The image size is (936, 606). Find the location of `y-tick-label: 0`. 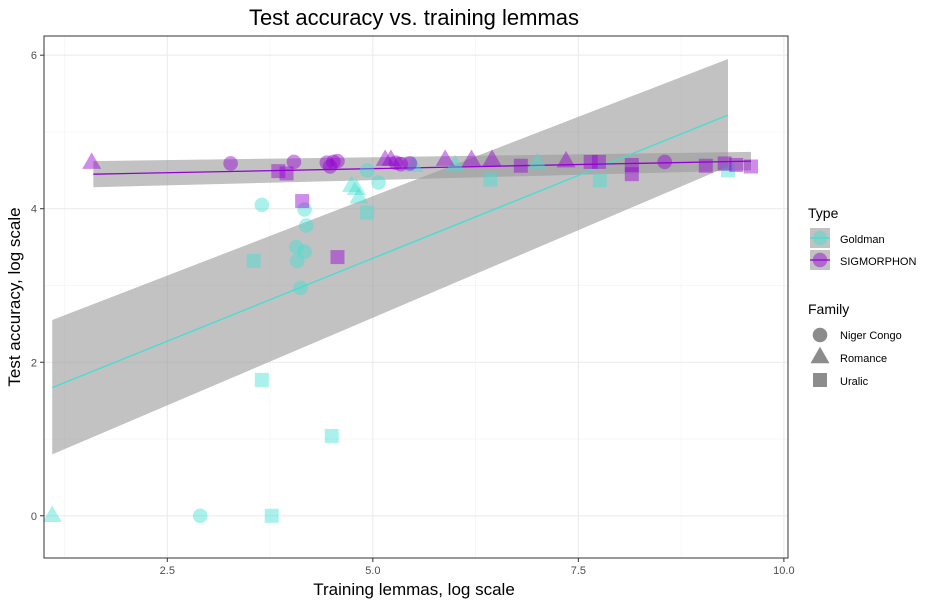

y-tick-label: 0 is located at coordinates (34, 517).